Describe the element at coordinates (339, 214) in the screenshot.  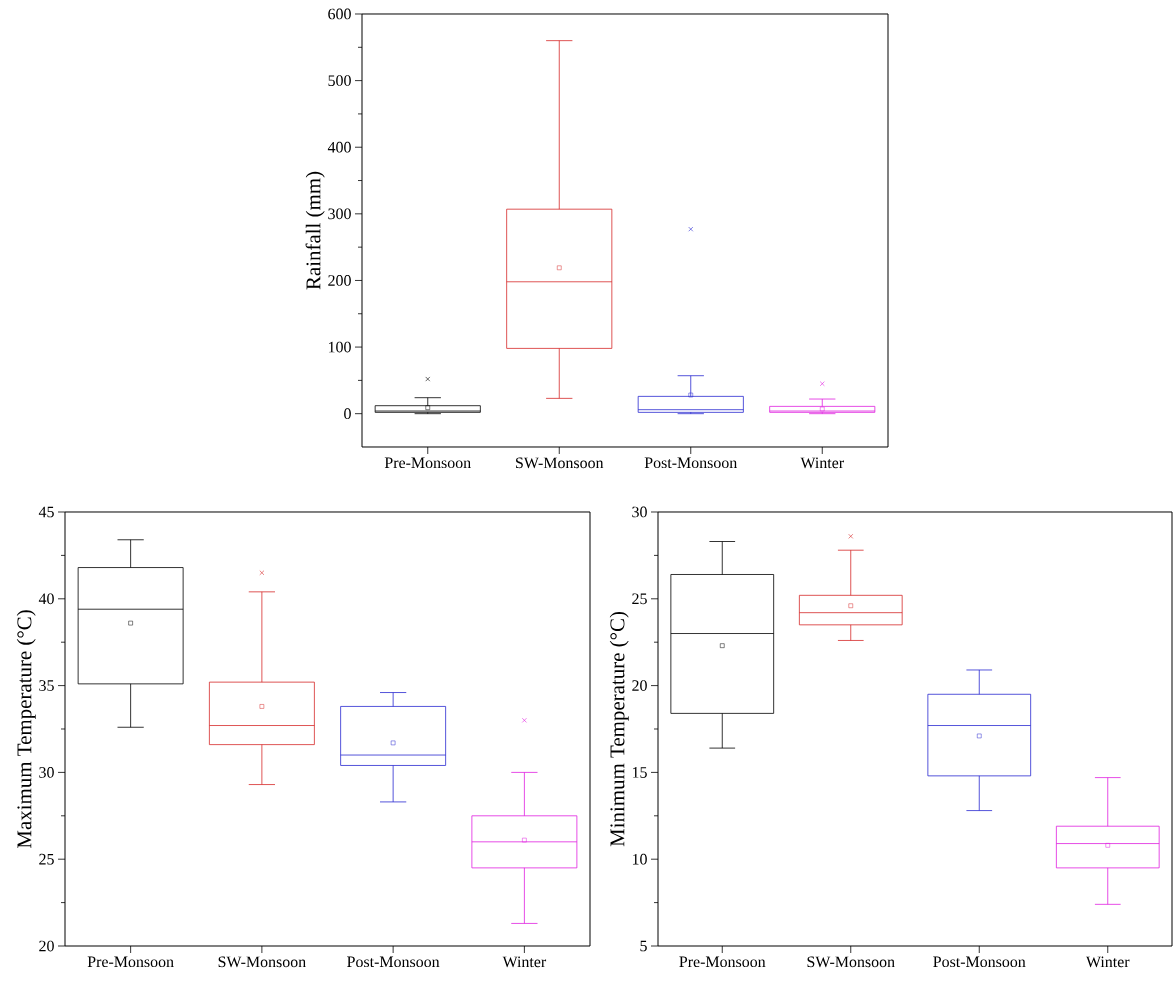
I see `y-tick-label: 300` at that location.